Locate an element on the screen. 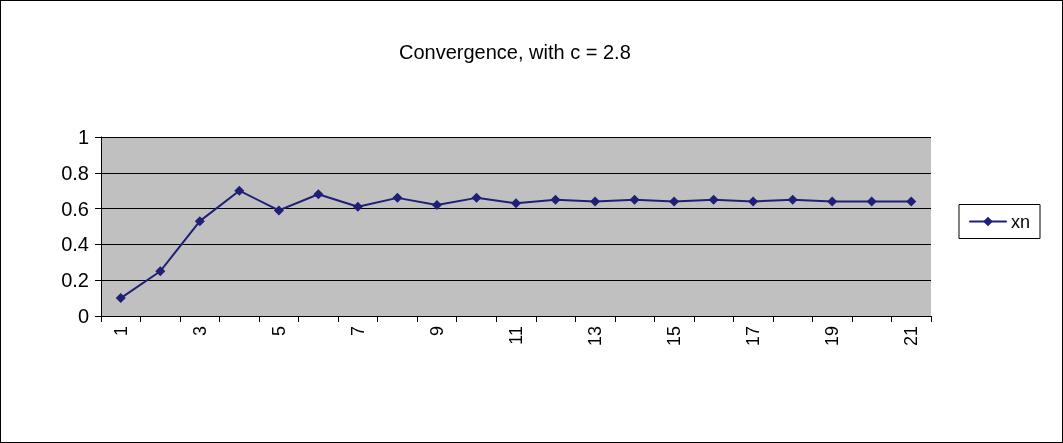 The image size is (1063, 443). x-tick-label: 15 is located at coordinates (674, 336).